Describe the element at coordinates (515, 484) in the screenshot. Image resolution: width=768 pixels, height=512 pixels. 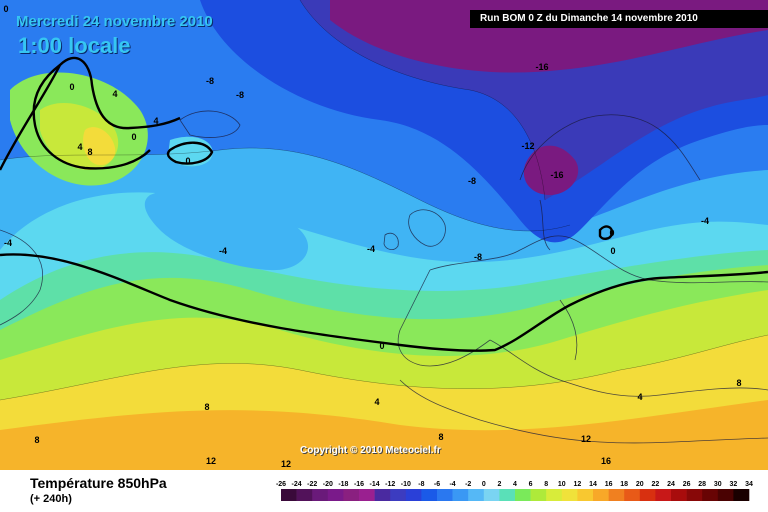
I see `legend-tick-label: 4` at that location.